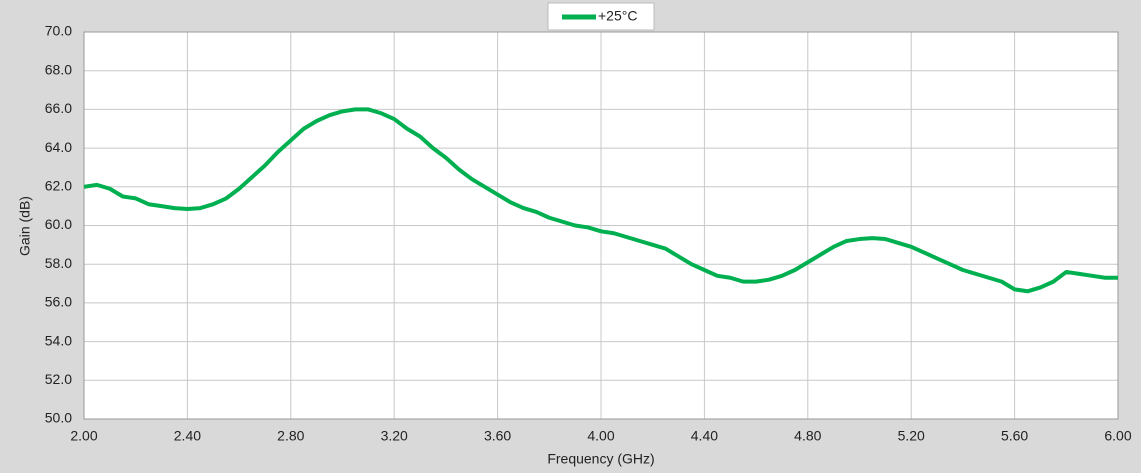 The image size is (1141, 473). Describe the element at coordinates (704, 436) in the screenshot. I see `x-tick-label: 4.40` at that location.